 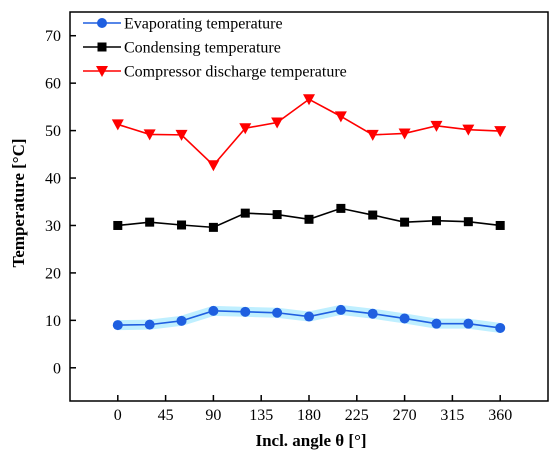 What do you see at coordinates (357, 415) in the screenshot?
I see `x-tick-label: 225` at bounding box center [357, 415].